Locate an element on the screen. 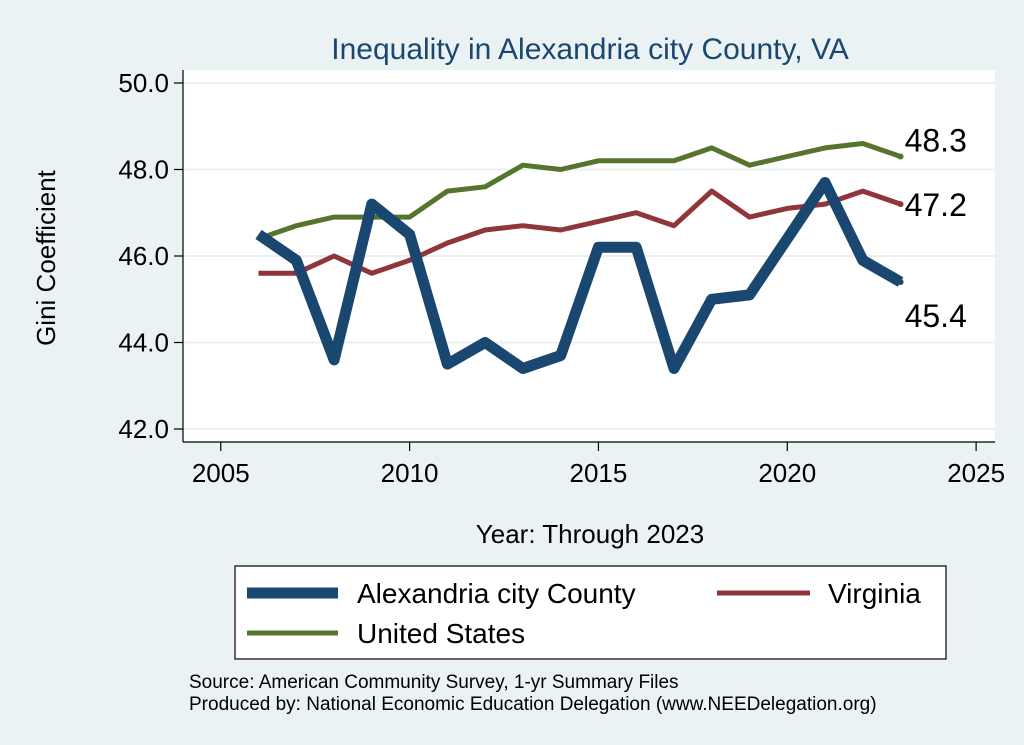 The image size is (1024, 745). end-marker-virginia is located at coordinates (900, 204).